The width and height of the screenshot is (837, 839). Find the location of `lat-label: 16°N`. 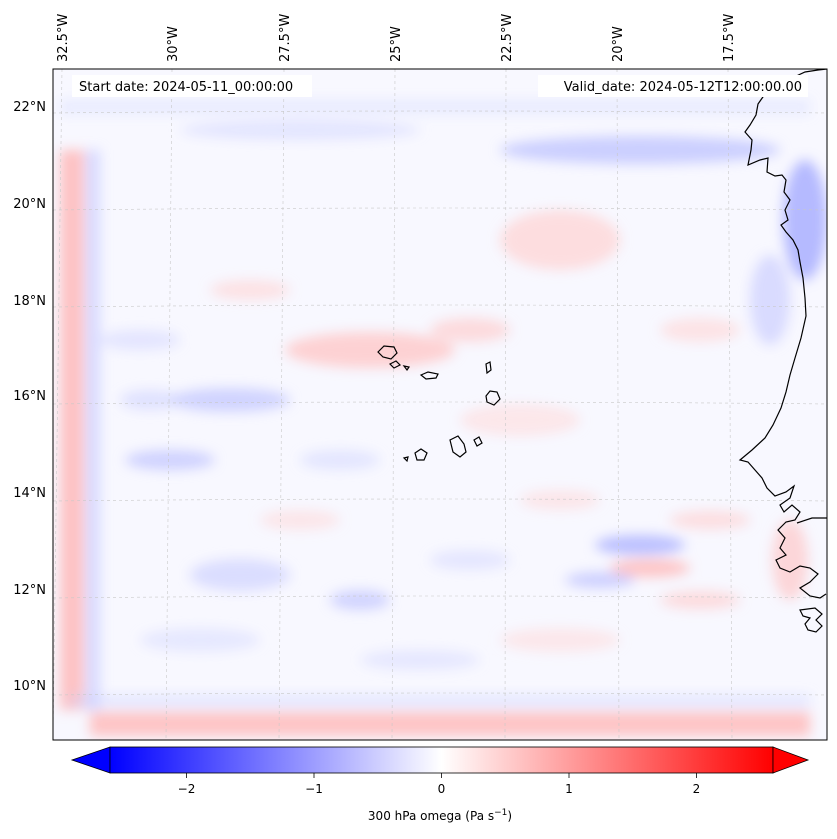

lat-label: 16°N is located at coordinates (29, 396).